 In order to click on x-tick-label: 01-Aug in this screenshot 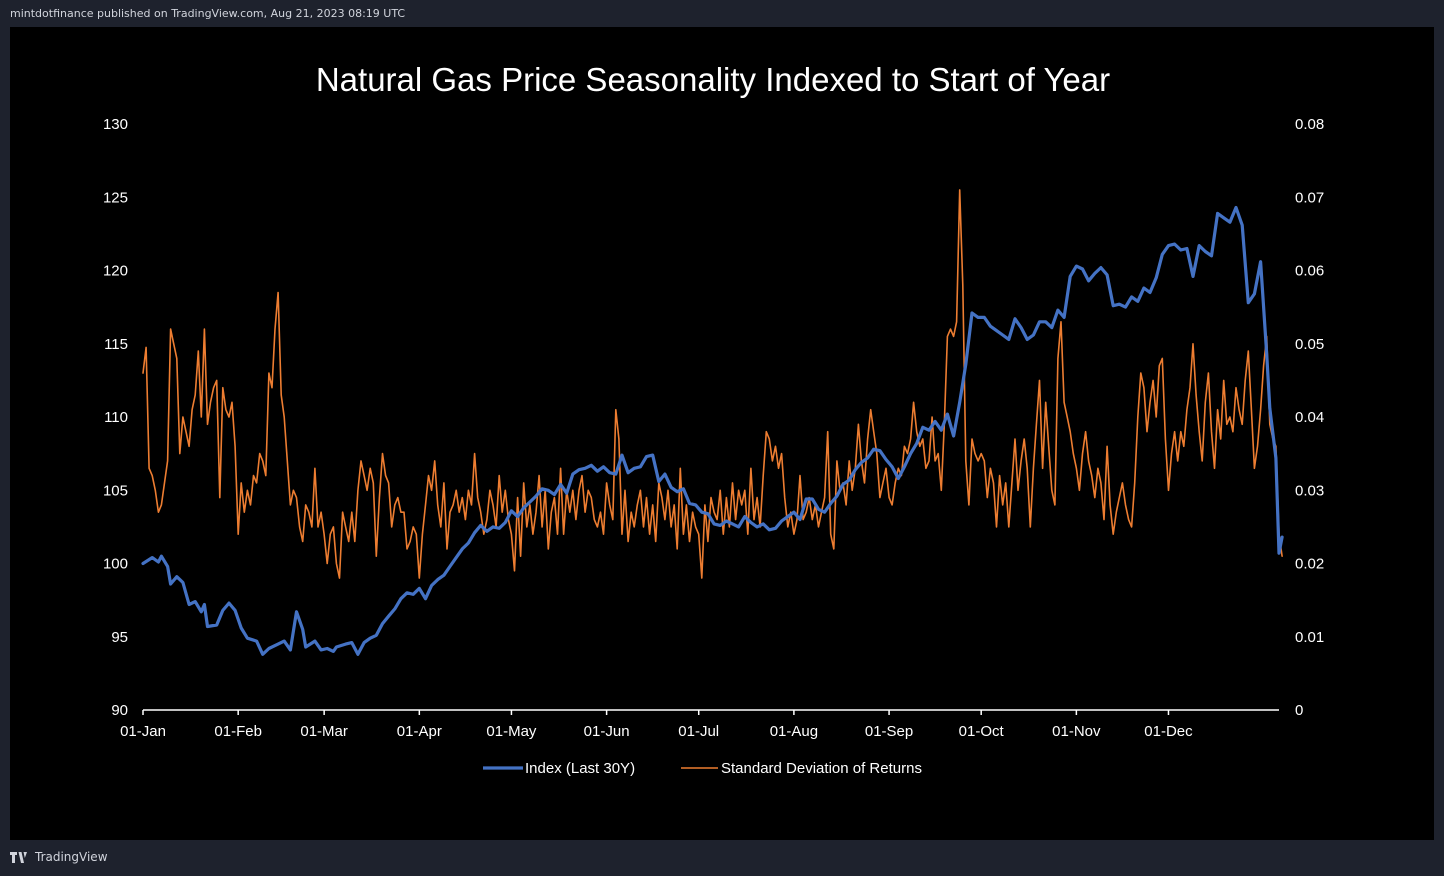, I will do `click(794, 731)`.